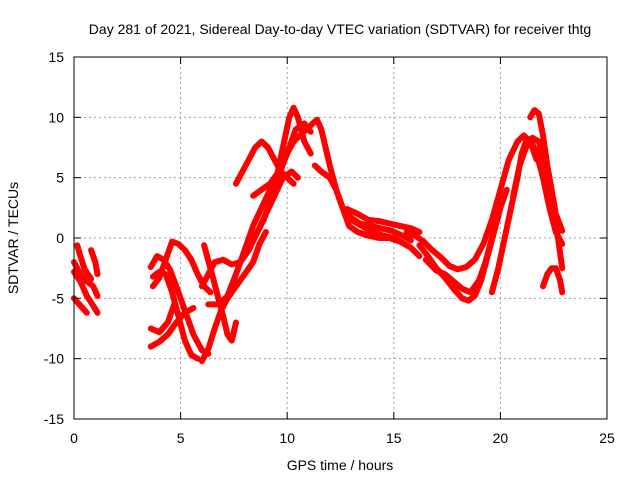 The image size is (640, 480). Describe the element at coordinates (340, 465) in the screenshot. I see `x-axis-label: GPS time / hours` at that location.